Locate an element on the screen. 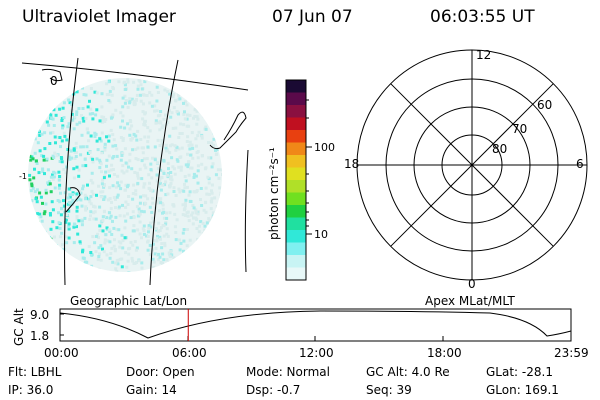 The height and width of the screenshot is (400, 600). timeline-tick-2359: 23:59 is located at coordinates (571, 353).